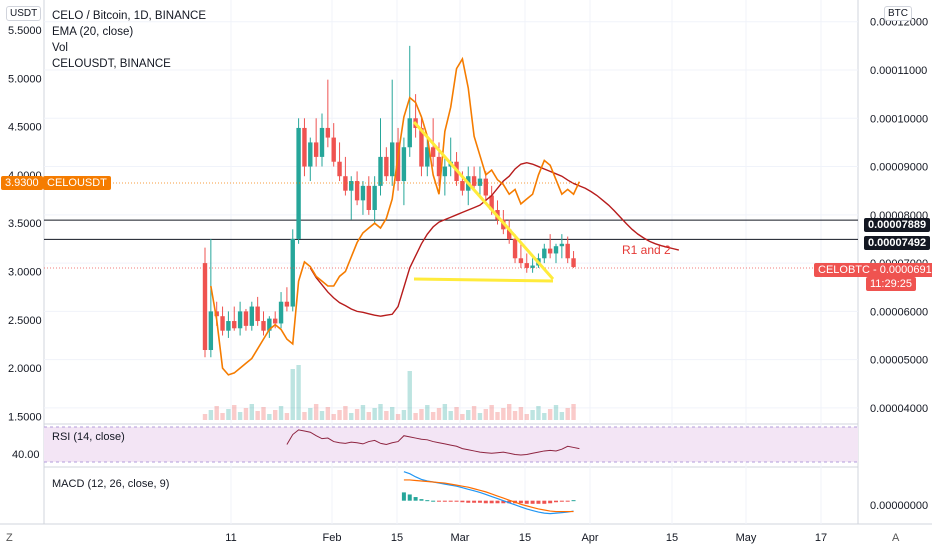 This screenshot has height=550, width=932. Describe the element at coordinates (433, 442) in the screenshot. I see `rsi-line` at that location.